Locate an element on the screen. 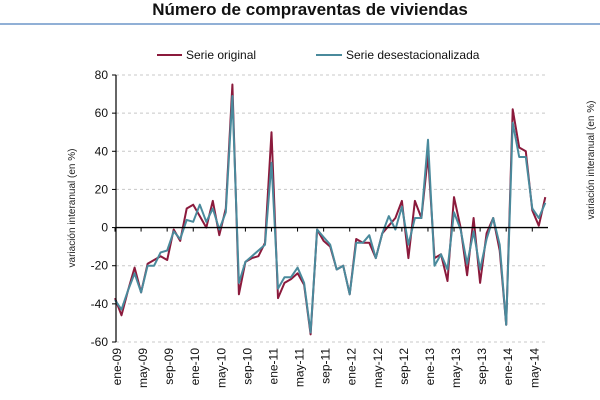 The height and width of the screenshot is (400, 600). chart-title: Número de compraventas de viviendas is located at coordinates (310, 9).